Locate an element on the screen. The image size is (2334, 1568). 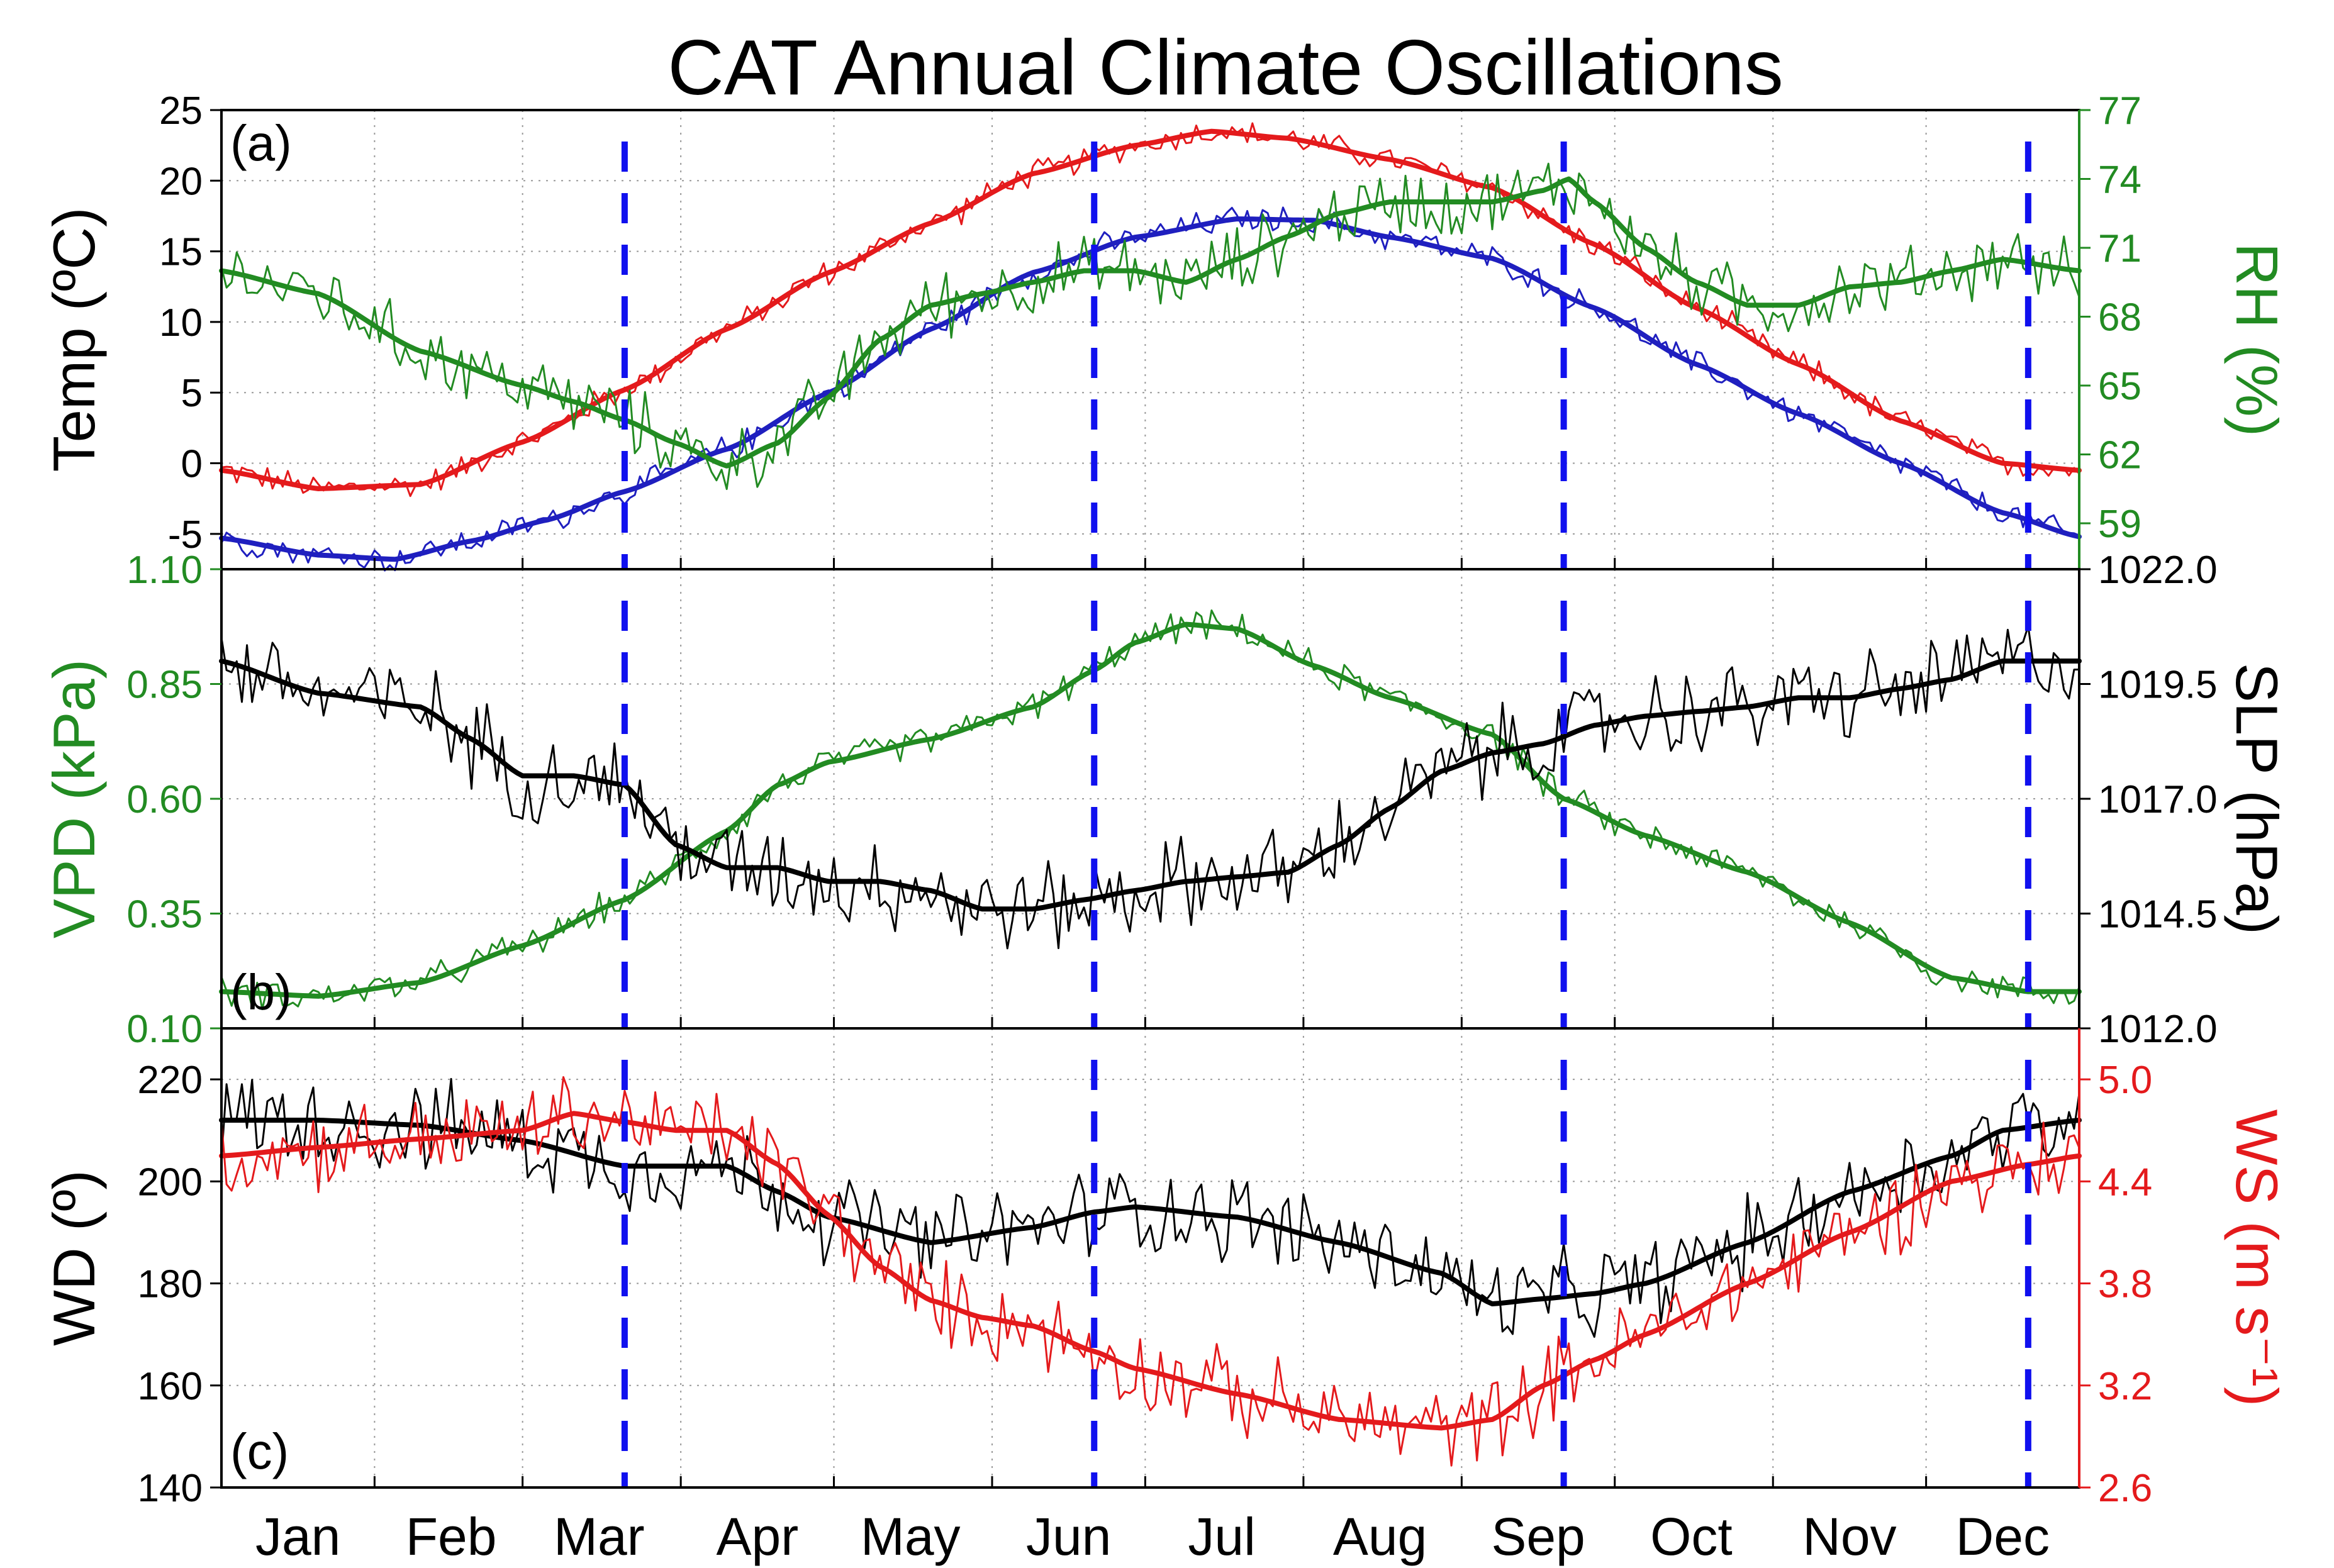
right-axis-tick-label: 4.4 is located at coordinates (2125, 1182).